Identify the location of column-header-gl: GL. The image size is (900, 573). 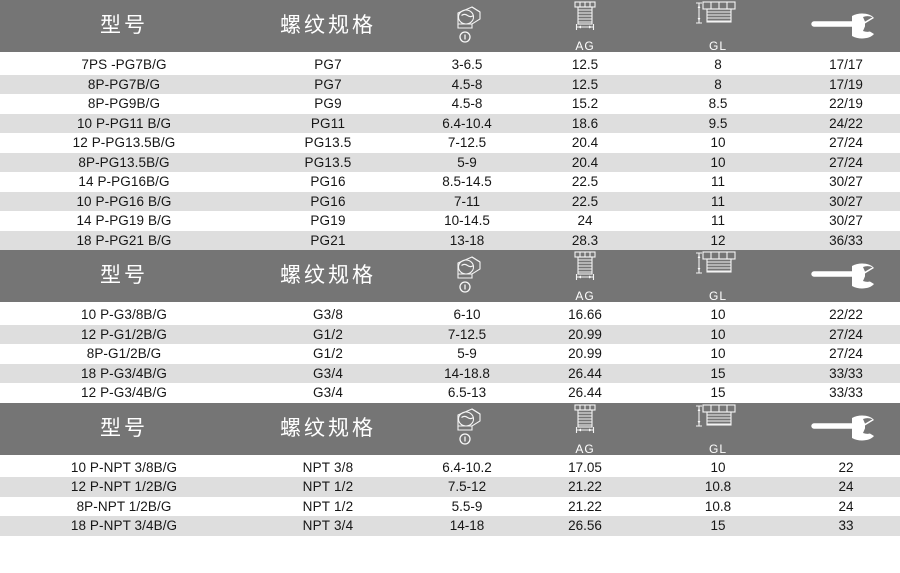
(718, 26).